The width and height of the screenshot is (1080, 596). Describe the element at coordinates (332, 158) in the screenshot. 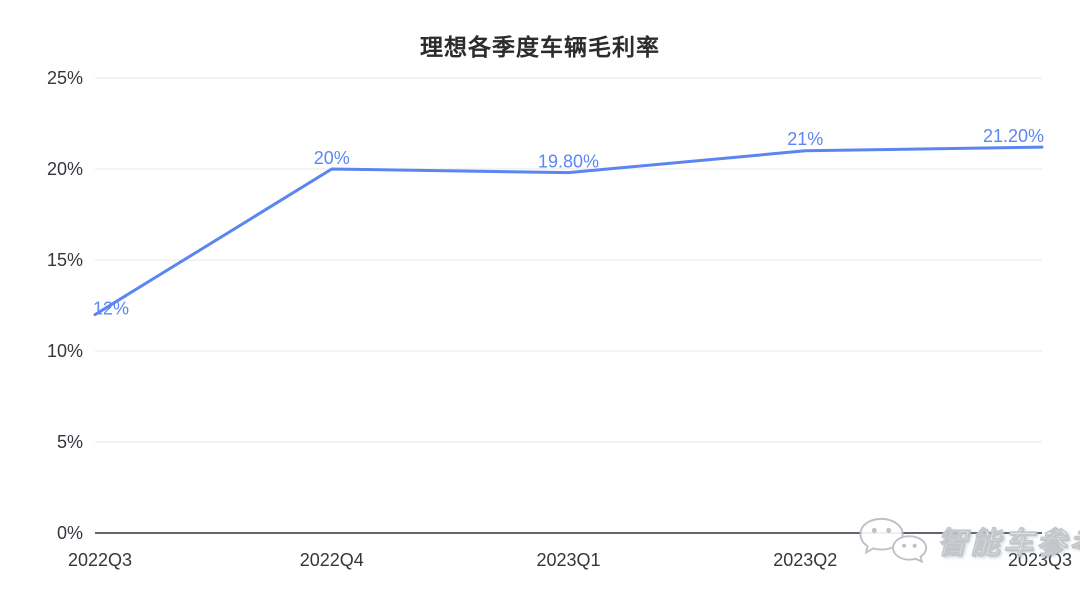

I see `data-point-label: 20%` at that location.